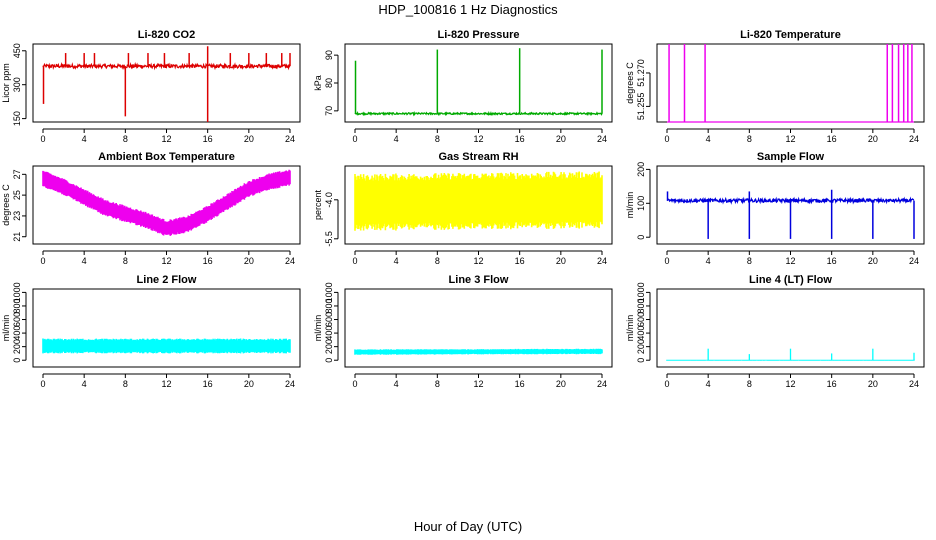 The width and height of the screenshot is (936, 540). I want to click on chart-panel: Li-820 Pressure 0 4 8 12 16 20 24 70 80 90 kPa, so click(463, 86).